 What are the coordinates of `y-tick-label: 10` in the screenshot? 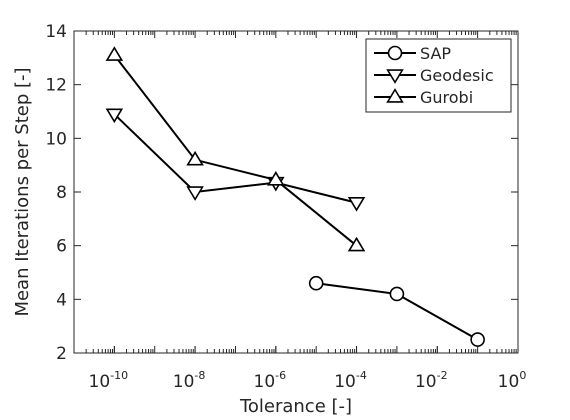 It's located at (56, 139).